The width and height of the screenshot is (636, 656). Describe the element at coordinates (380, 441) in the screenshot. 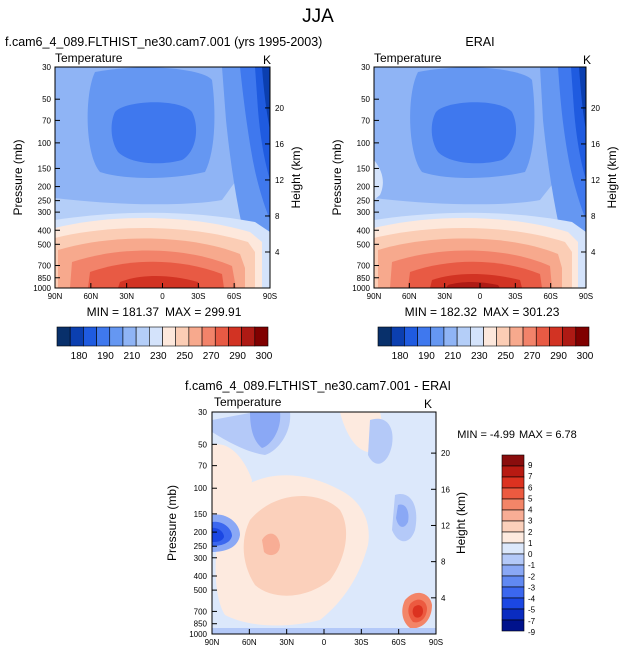

I see `diff-band-neg2-upper-right` at that location.